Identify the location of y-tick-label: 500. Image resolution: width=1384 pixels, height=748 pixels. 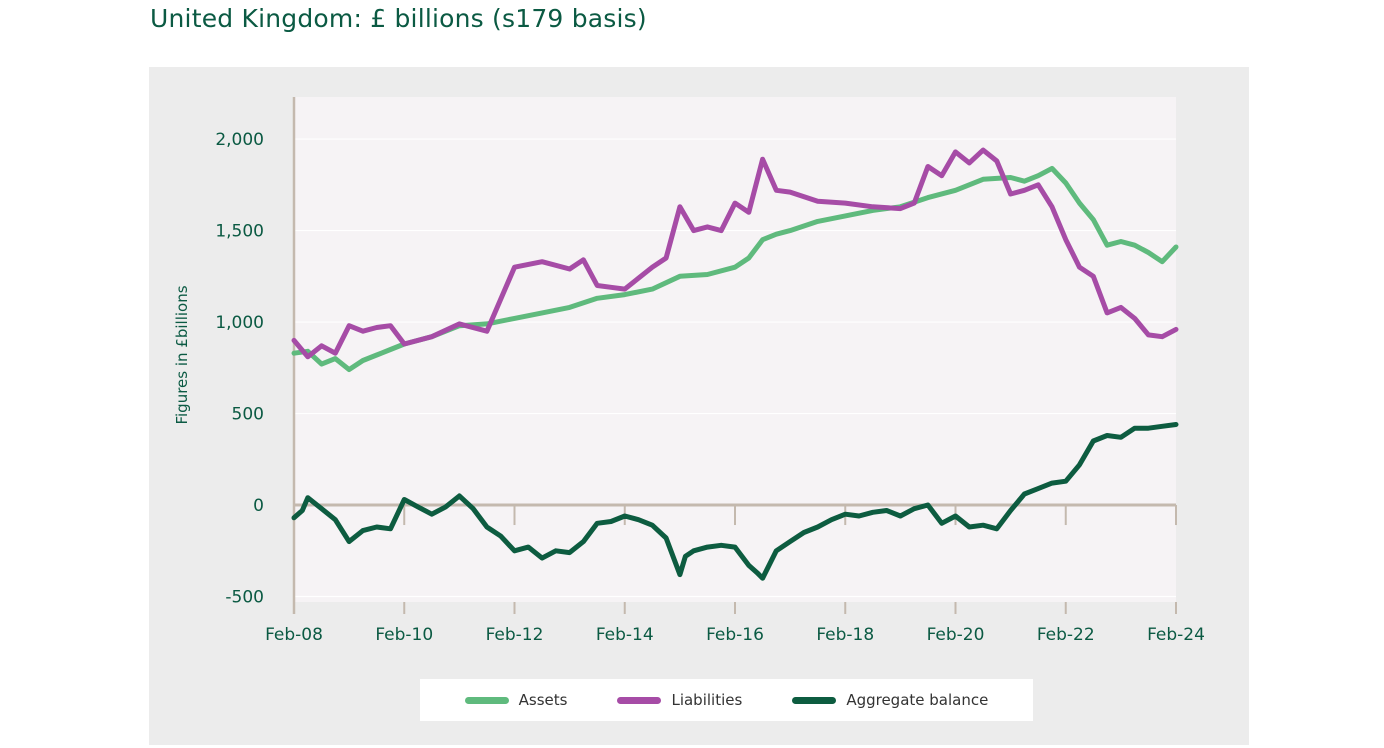
(248, 415).